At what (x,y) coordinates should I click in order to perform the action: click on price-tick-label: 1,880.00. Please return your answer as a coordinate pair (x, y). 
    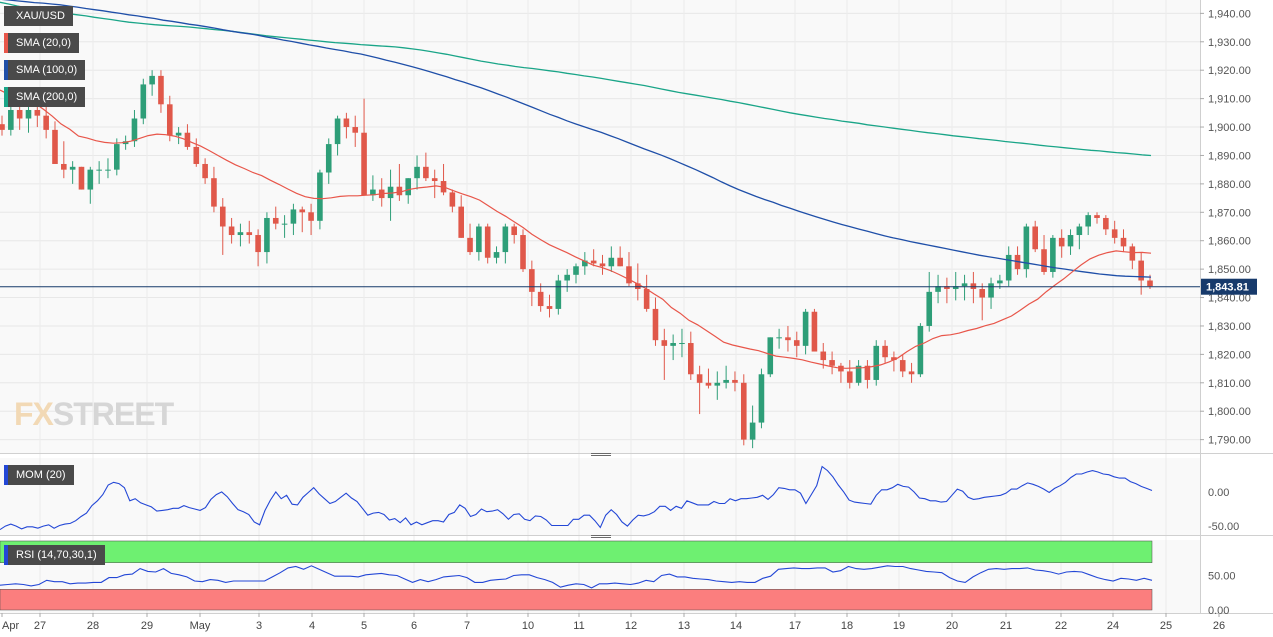
    Looking at the image, I should click on (1229, 185).